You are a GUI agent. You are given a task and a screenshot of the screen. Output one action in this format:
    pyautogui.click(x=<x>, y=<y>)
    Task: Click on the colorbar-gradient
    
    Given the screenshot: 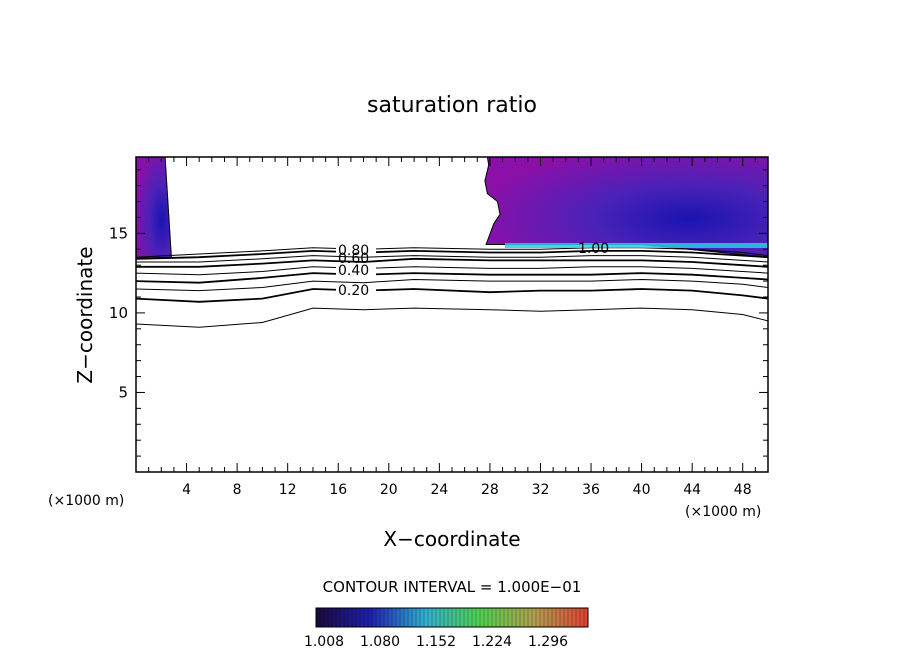 What is the action you would take?
    pyautogui.click(x=452, y=617)
    